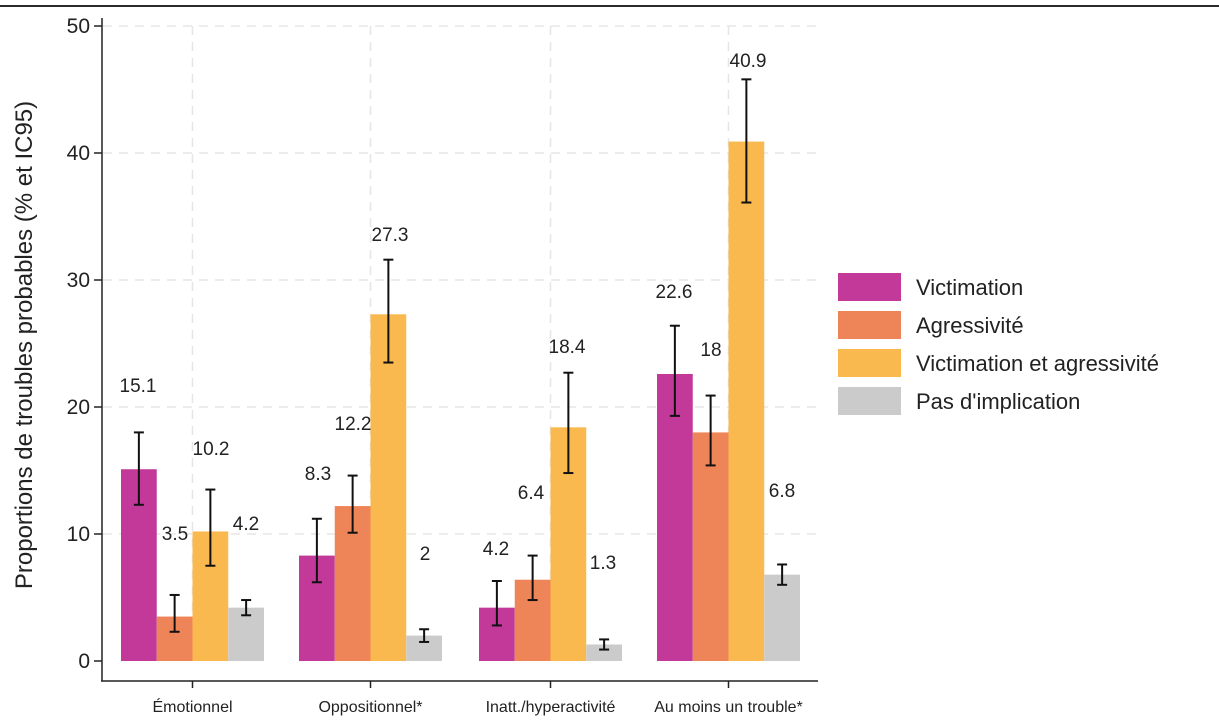  Describe the element at coordinates (603, 563) in the screenshot. I see `data-label: 1.3` at that location.